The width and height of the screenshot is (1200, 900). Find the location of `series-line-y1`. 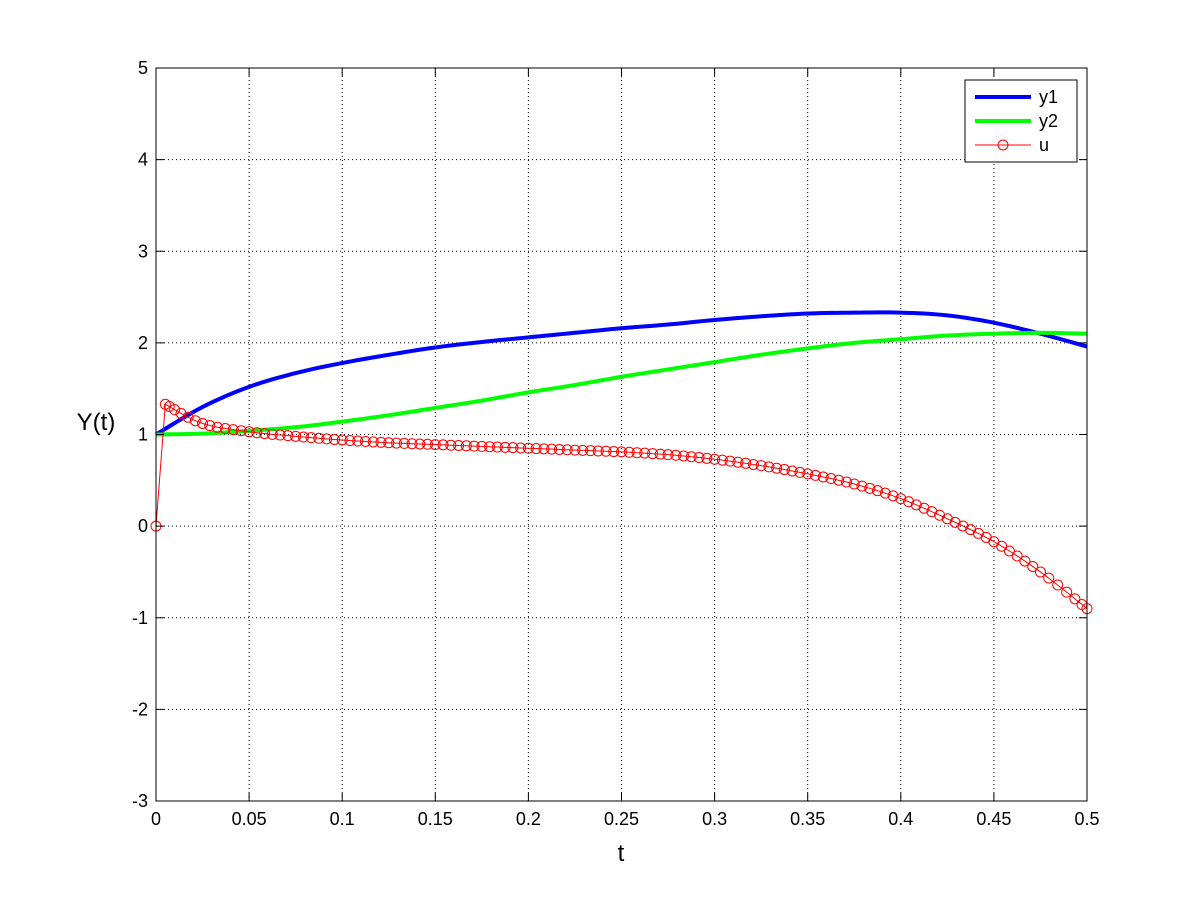

series-line-y1 is located at coordinates (621, 373).